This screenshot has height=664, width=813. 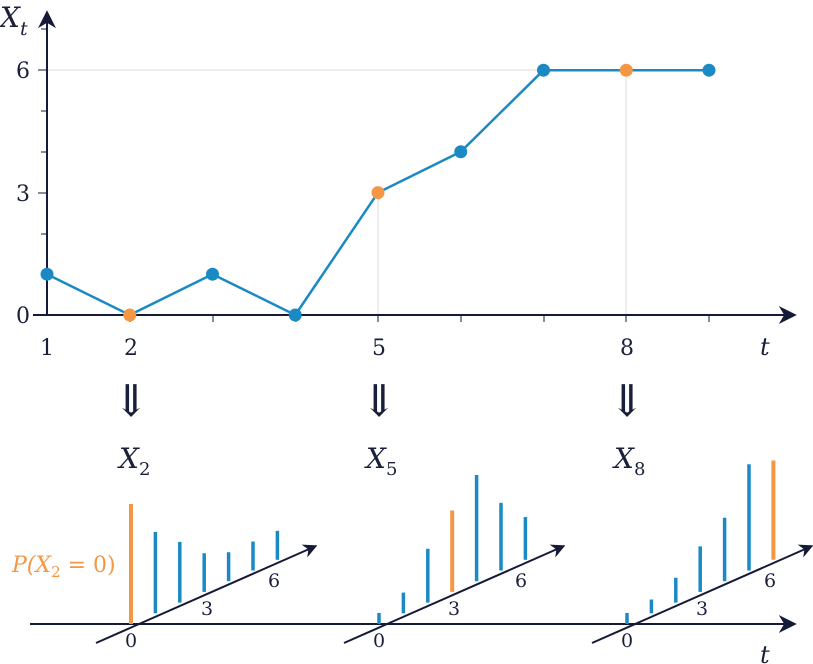 What do you see at coordinates (133, 461) in the screenshot?
I see `marginal-label-x2: X2` at bounding box center [133, 461].